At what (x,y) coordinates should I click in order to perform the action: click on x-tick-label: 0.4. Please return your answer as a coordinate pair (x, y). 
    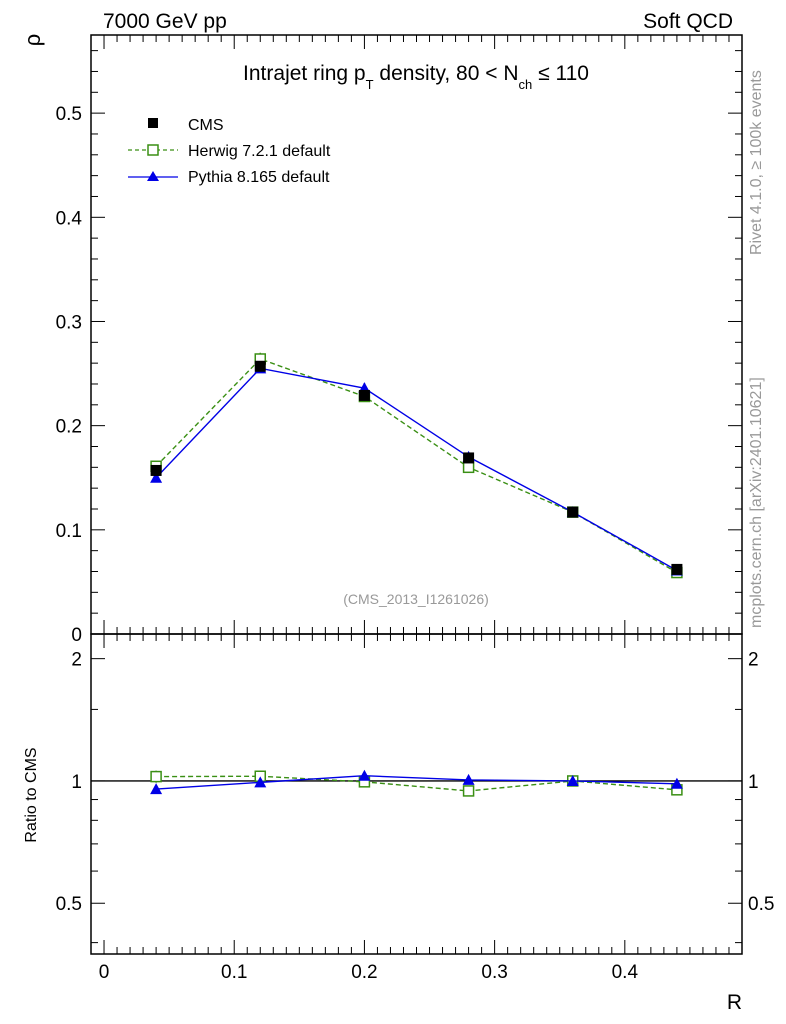
    Looking at the image, I should click on (625, 972).